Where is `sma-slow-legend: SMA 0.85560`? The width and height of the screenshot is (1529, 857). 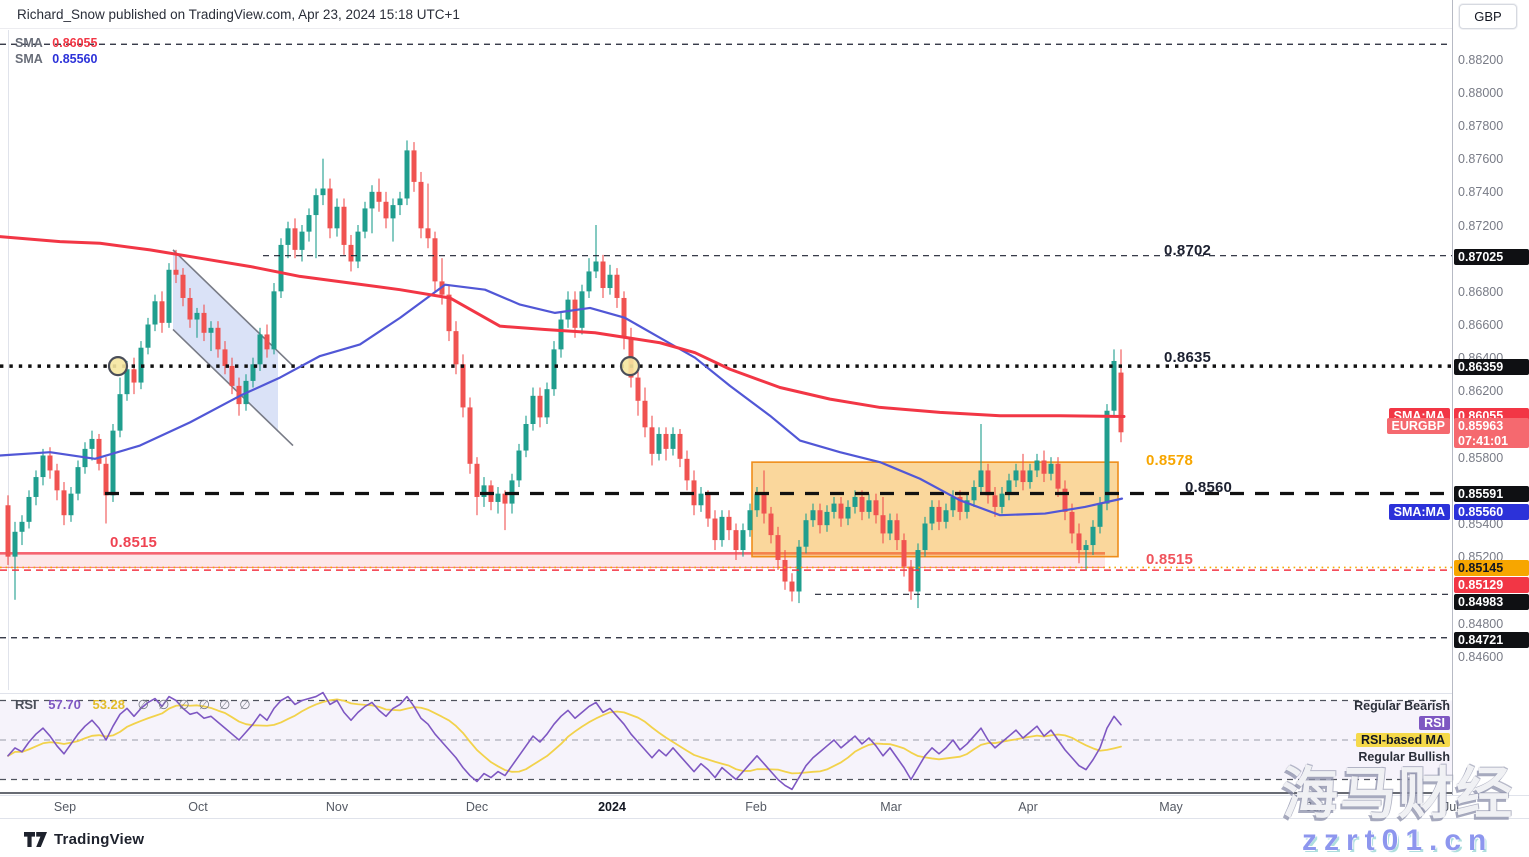
sma-slow-legend: SMA 0.85560 is located at coordinates (56, 59).